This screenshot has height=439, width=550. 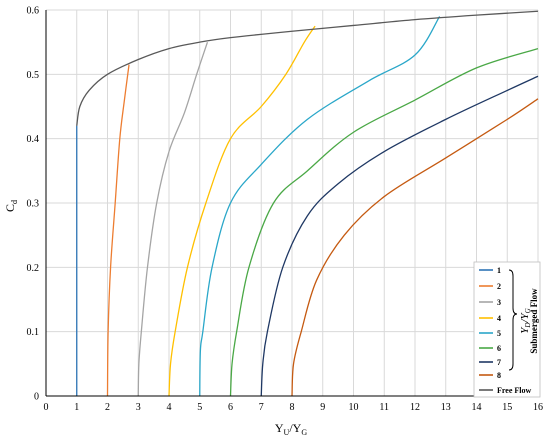 I want to click on y-tick-label: 0.2, so click(x=33, y=268).